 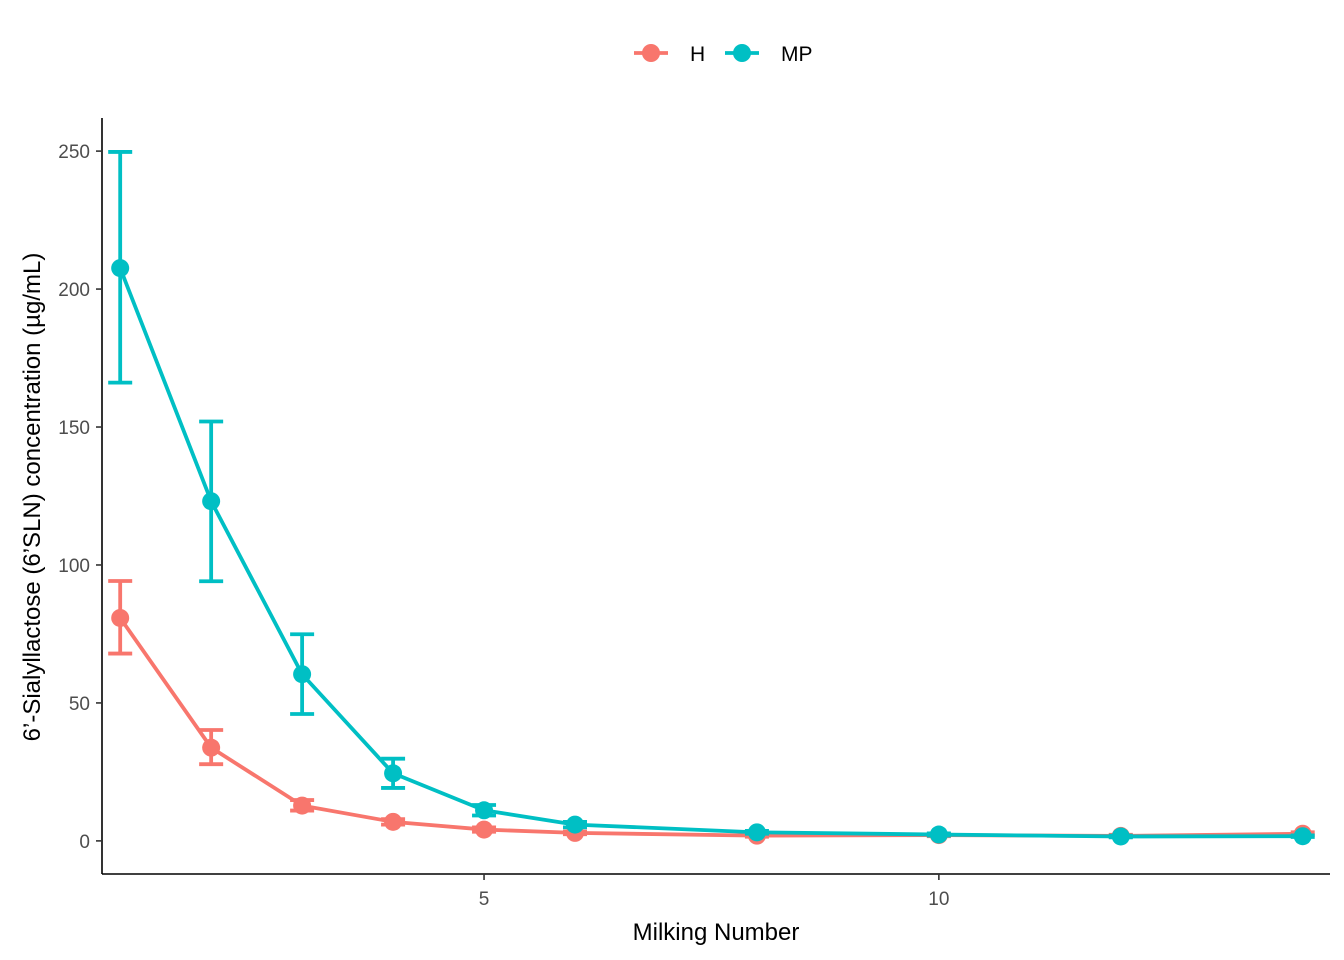 What do you see at coordinates (697, 54) in the screenshot?
I see `legend-label: H` at bounding box center [697, 54].